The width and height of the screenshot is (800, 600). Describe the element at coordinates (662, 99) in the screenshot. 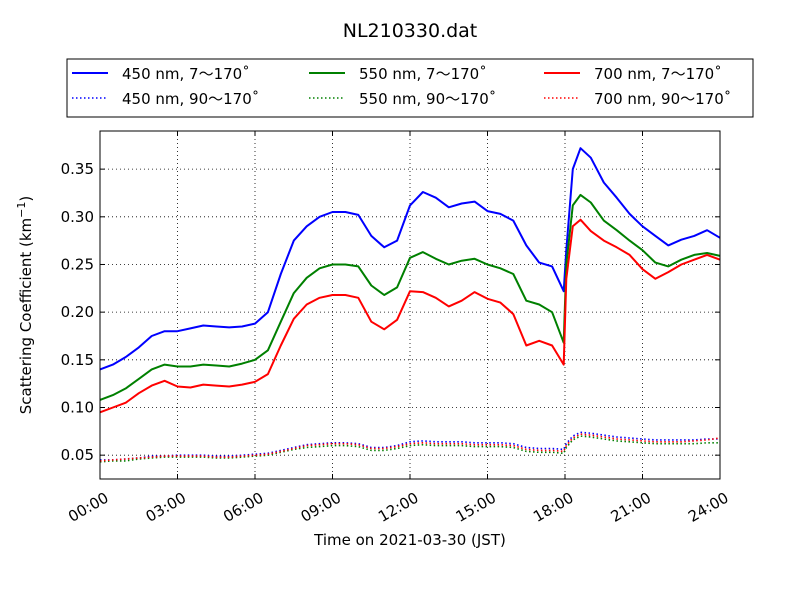

I see `legend-label: 700 nm, 90～170˚` at that location.